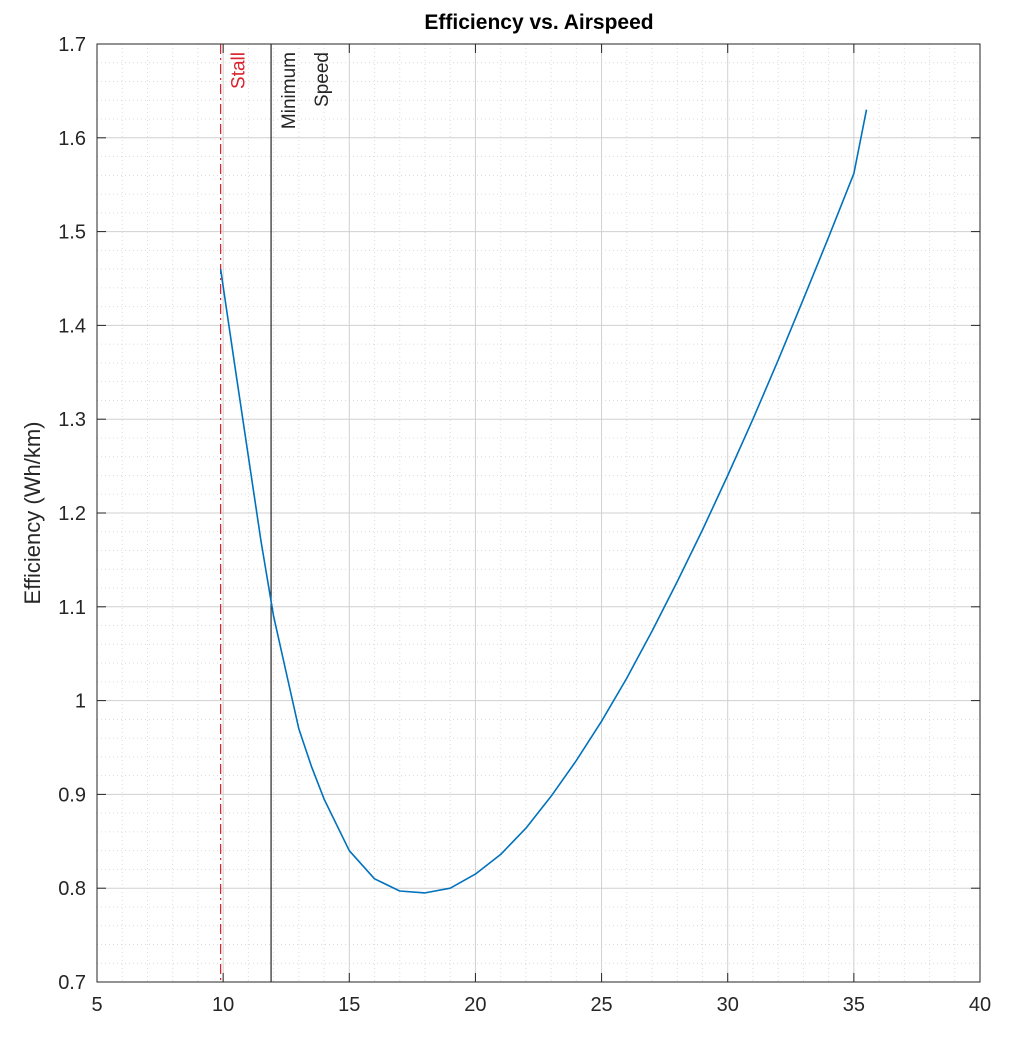  I want to click on y-tick-label: 1.6, so click(72, 139).